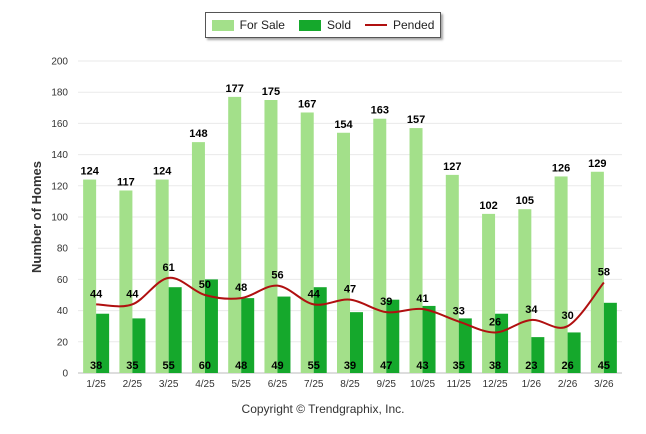 The width and height of the screenshot is (646, 434). What do you see at coordinates (350, 305) in the screenshot?
I see `line-pended` at bounding box center [350, 305].